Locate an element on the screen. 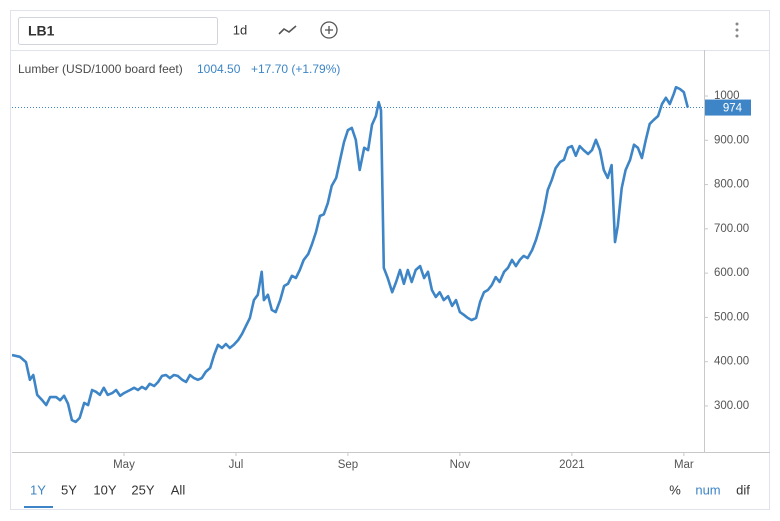 Image resolution: width=780 pixels, height=521 pixels. compare-icon is located at coordinates (329, 30).